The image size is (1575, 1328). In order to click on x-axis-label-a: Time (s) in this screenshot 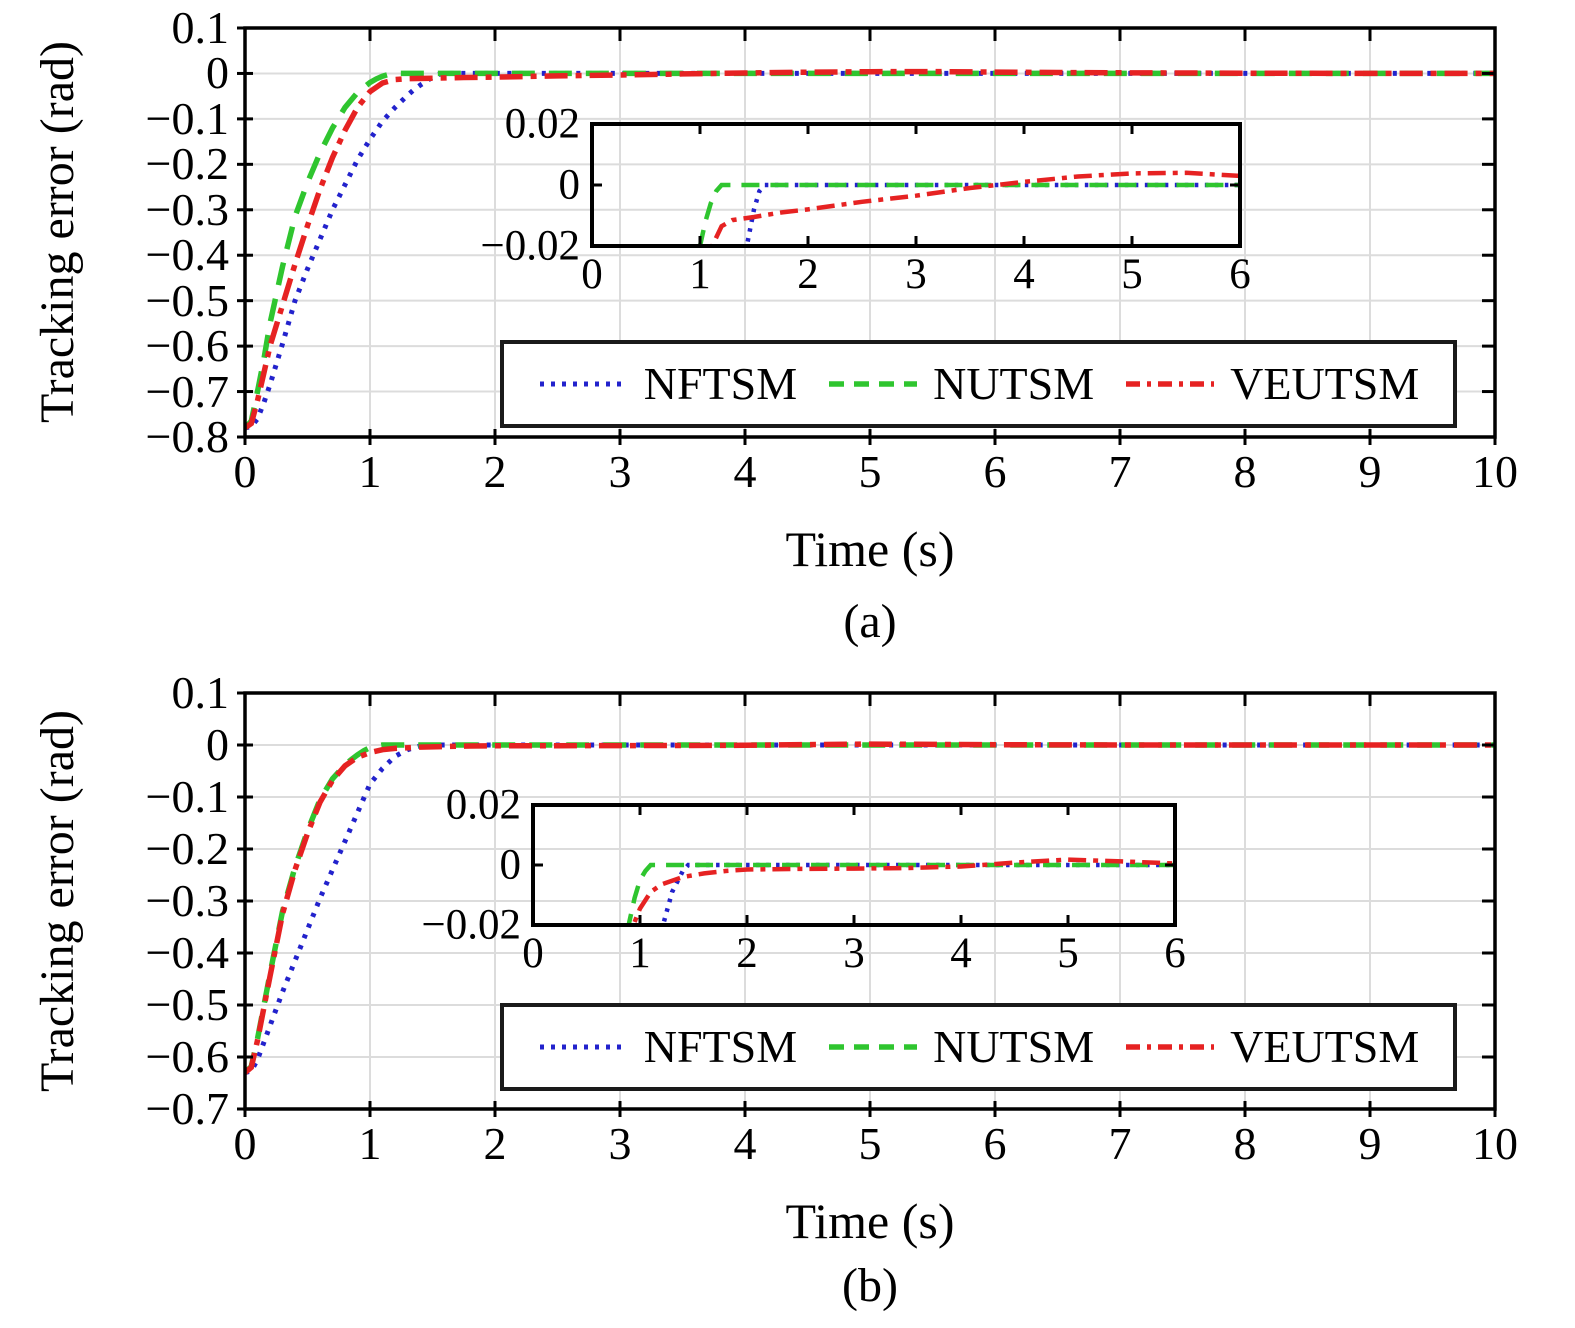, I will do `click(870, 549)`.